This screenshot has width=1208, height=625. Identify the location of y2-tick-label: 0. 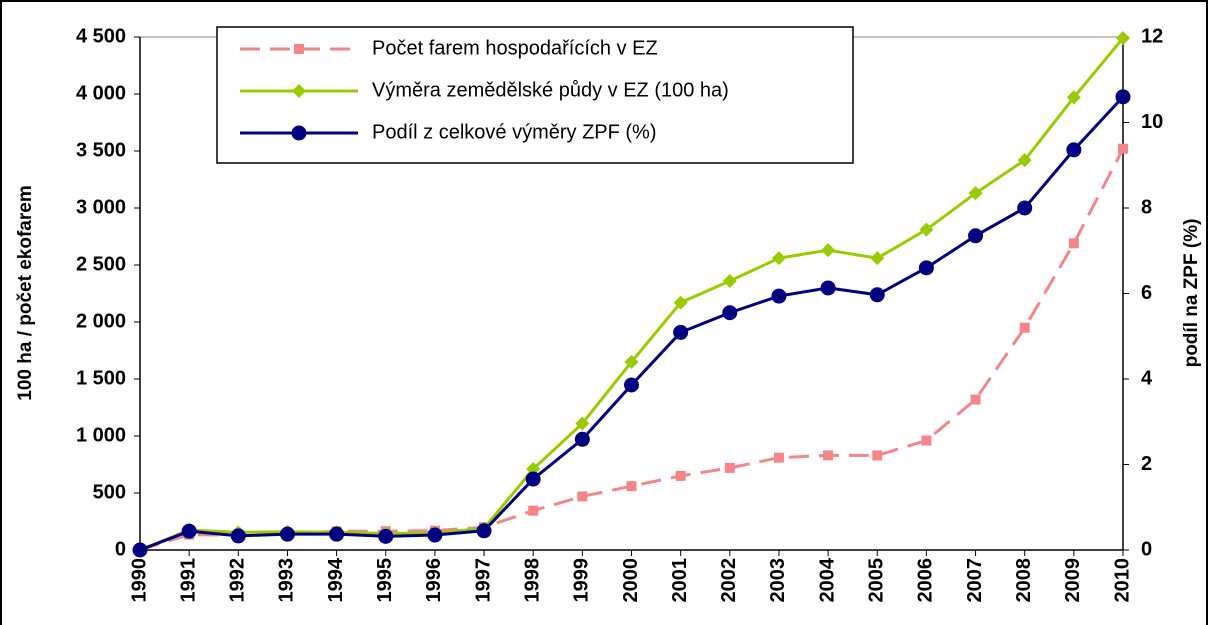
(1146, 549).